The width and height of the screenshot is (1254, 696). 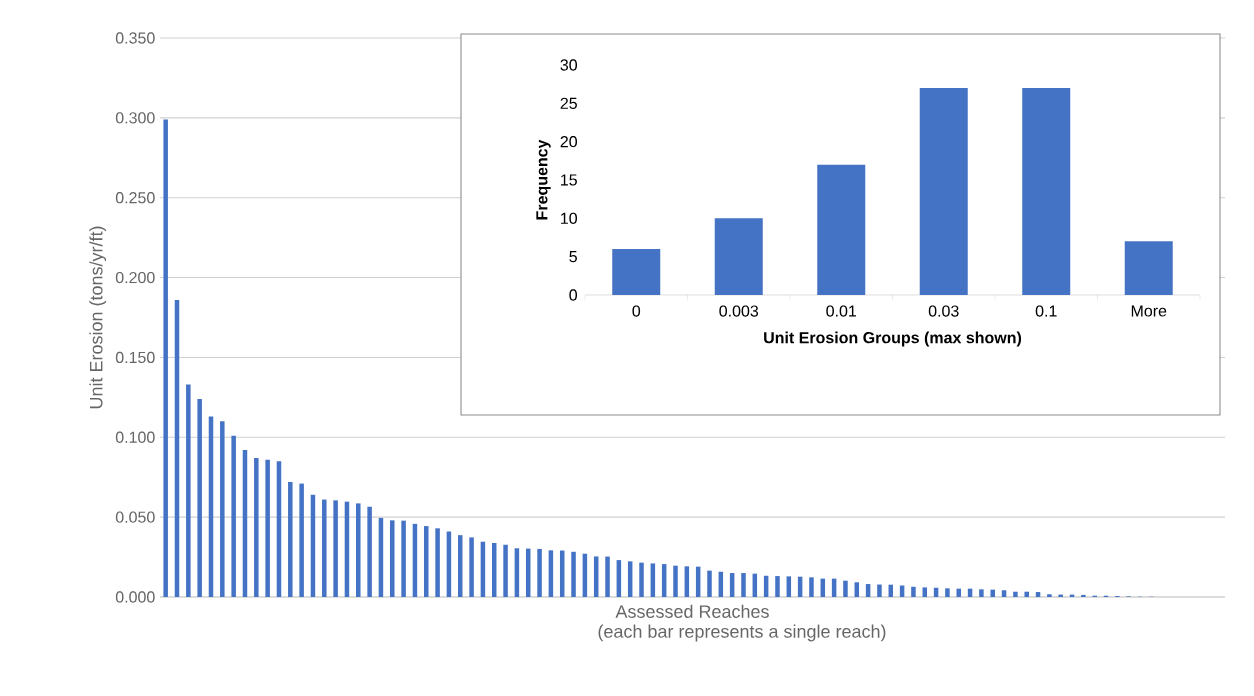 I want to click on y-tick-label: 20, so click(x=569, y=142).